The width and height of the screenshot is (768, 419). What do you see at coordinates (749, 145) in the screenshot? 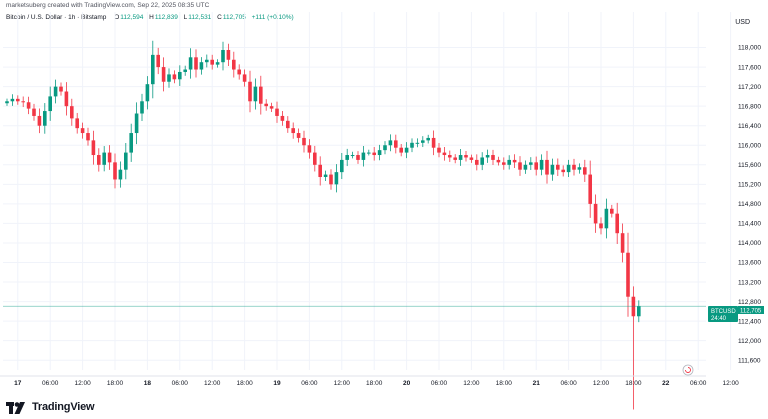
I see `y-tick-label: 116,000` at bounding box center [749, 145].